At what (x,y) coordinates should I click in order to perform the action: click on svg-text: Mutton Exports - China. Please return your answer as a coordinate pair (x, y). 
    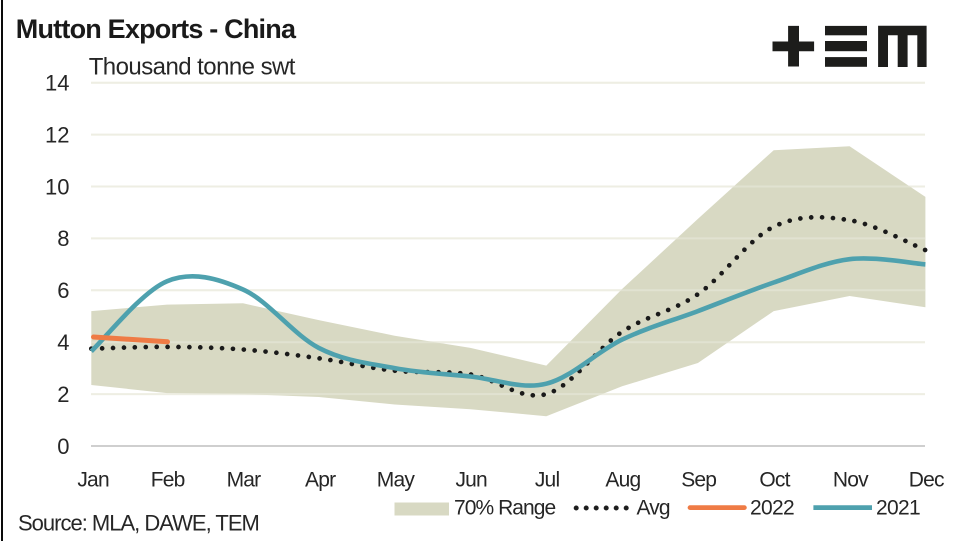
    Looking at the image, I should click on (156, 29).